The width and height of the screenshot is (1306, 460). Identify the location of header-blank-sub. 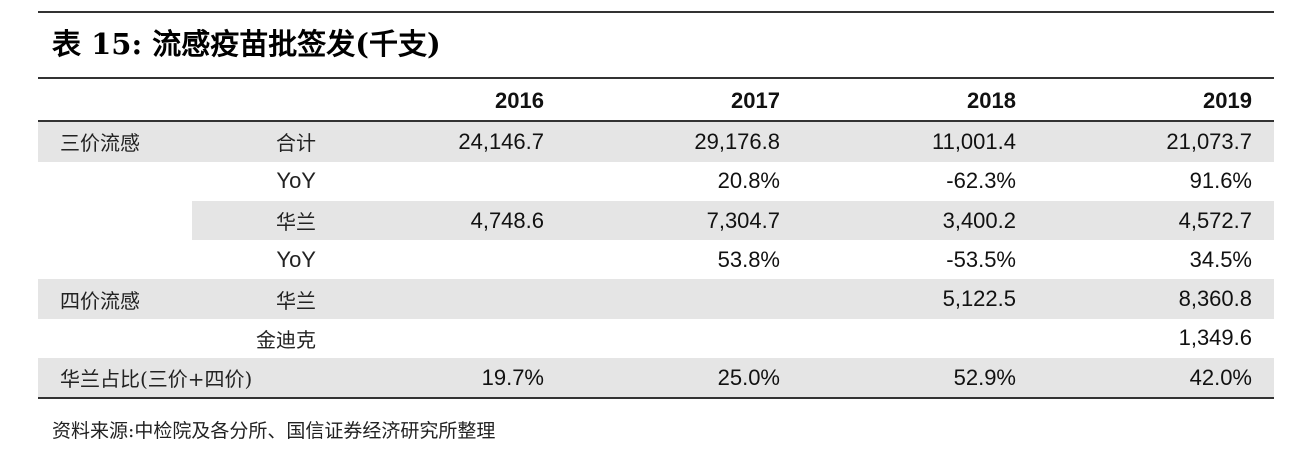
(261, 102).